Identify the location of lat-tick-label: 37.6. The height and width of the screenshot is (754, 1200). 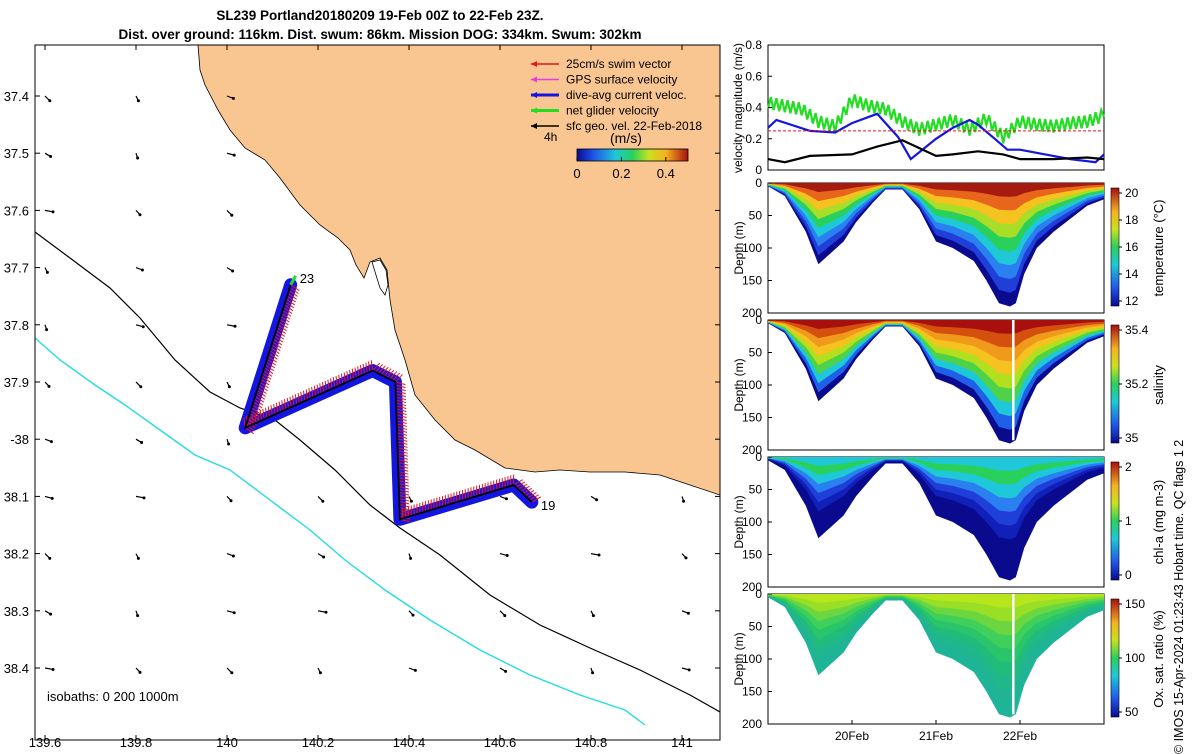
(16, 210).